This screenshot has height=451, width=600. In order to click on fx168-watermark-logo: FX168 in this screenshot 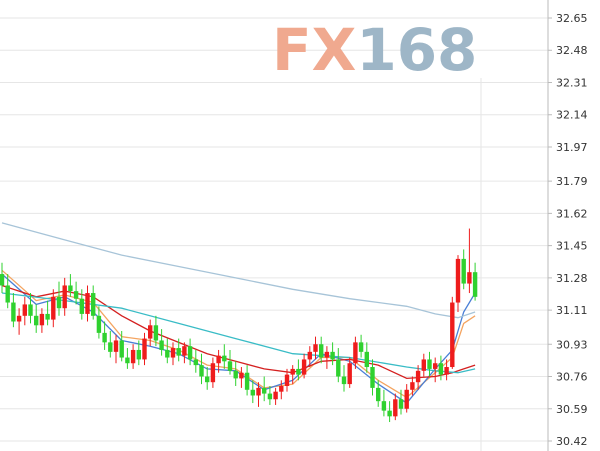, I will do `click(374, 50)`.